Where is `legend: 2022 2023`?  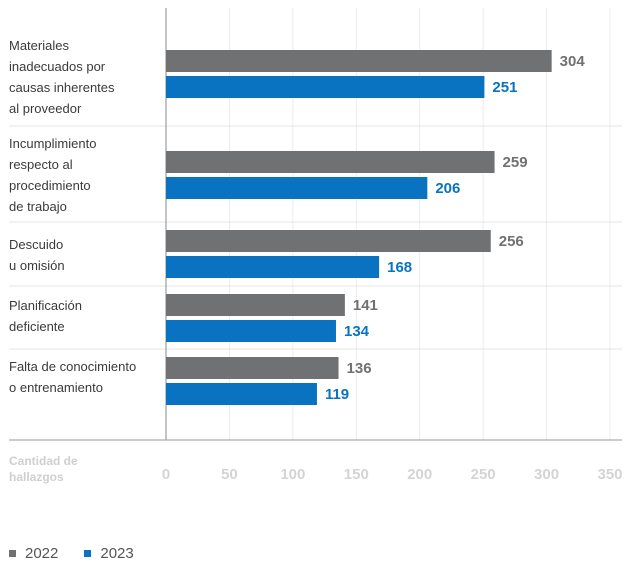
legend: 2022 2023 is located at coordinates (71, 553).